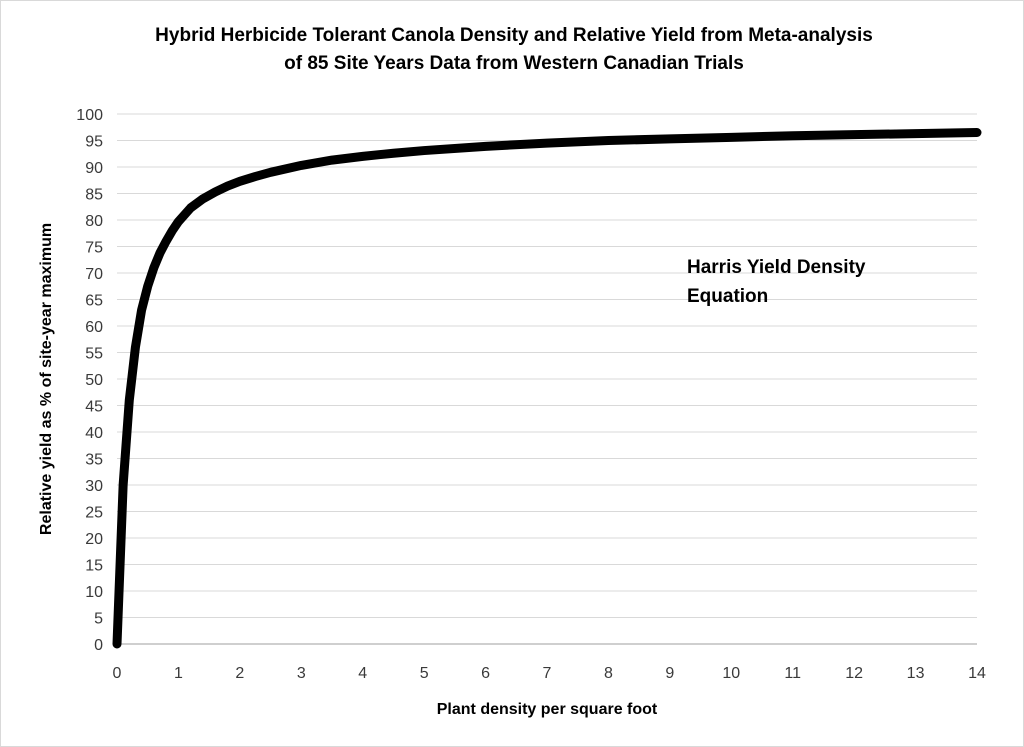 This screenshot has height=747, width=1024. Describe the element at coordinates (731, 673) in the screenshot. I see `x-tick-label: 10` at that location.